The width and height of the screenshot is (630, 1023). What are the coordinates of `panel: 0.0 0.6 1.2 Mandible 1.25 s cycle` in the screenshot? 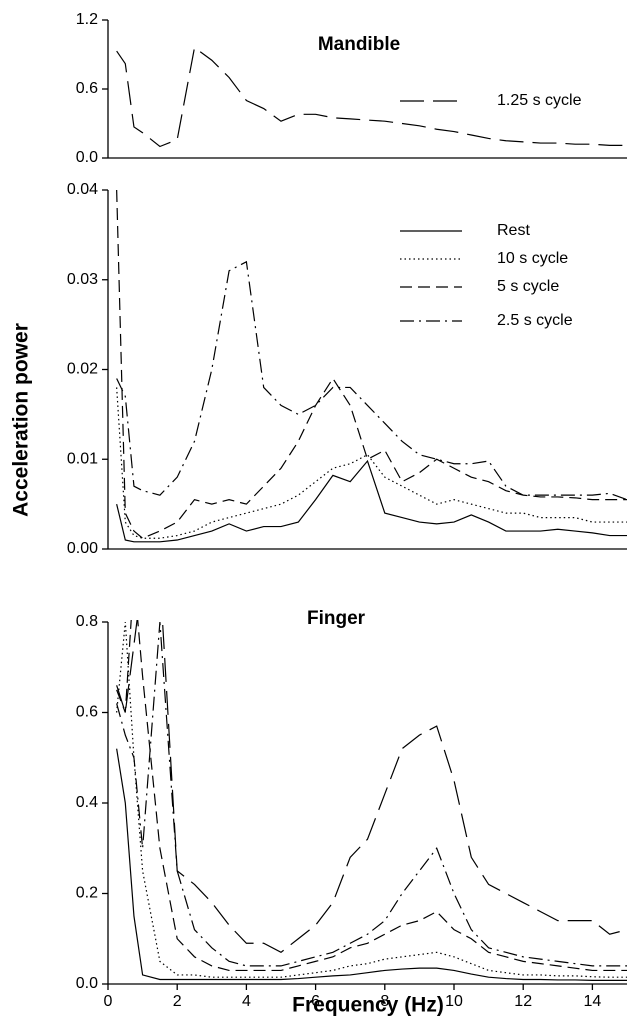 It's located at (351, 88).